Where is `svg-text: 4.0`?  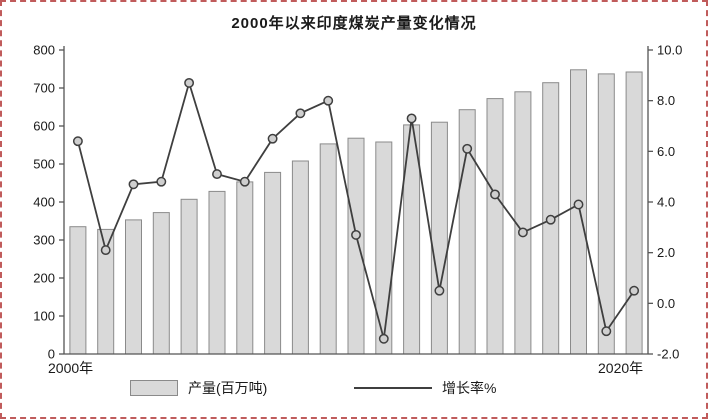 svg-text: 4.0 is located at coordinates (666, 202).